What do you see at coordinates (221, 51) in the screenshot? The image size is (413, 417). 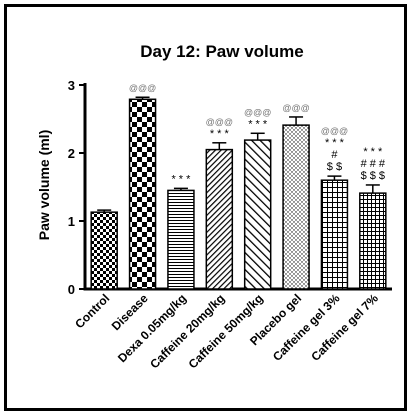 I see `chart-title: Day 12: Paw volume` at bounding box center [221, 51].